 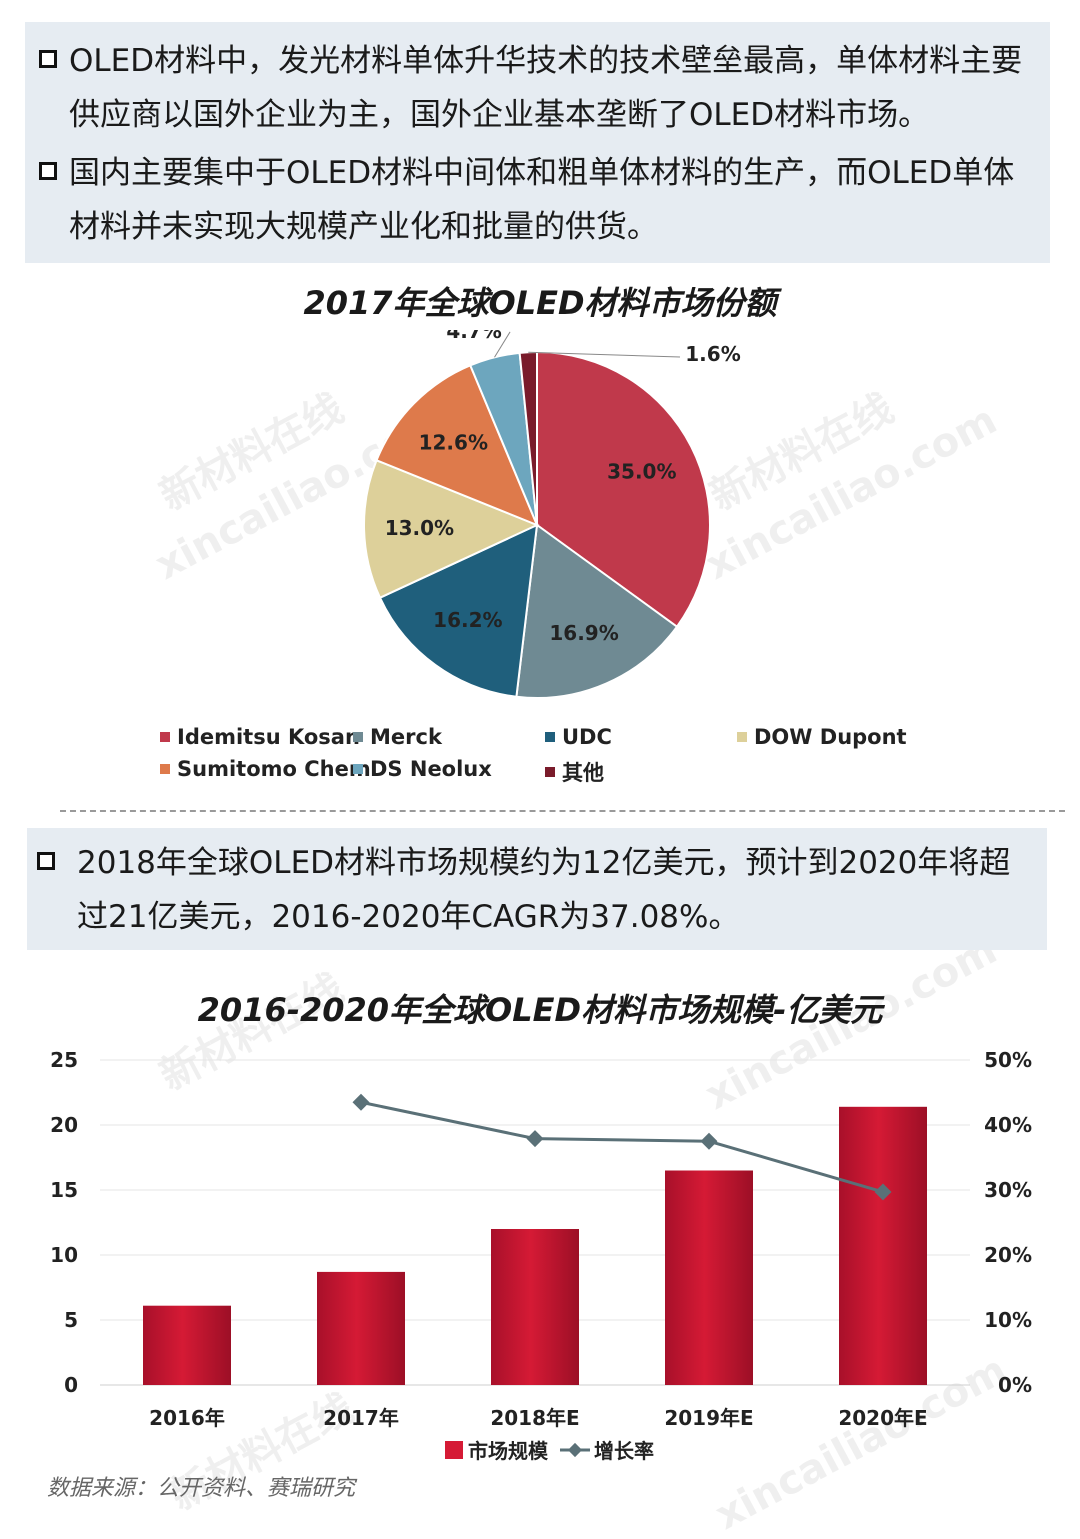 What do you see at coordinates (361, 1418) in the screenshot?
I see `x-tick-label: 2017年` at bounding box center [361, 1418].